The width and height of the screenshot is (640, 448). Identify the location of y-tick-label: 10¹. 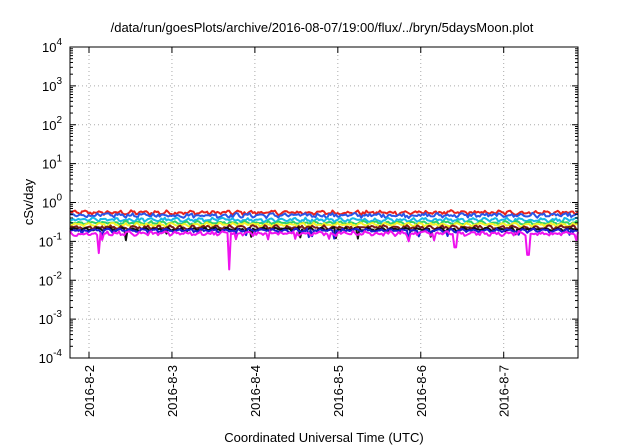
(52, 163).